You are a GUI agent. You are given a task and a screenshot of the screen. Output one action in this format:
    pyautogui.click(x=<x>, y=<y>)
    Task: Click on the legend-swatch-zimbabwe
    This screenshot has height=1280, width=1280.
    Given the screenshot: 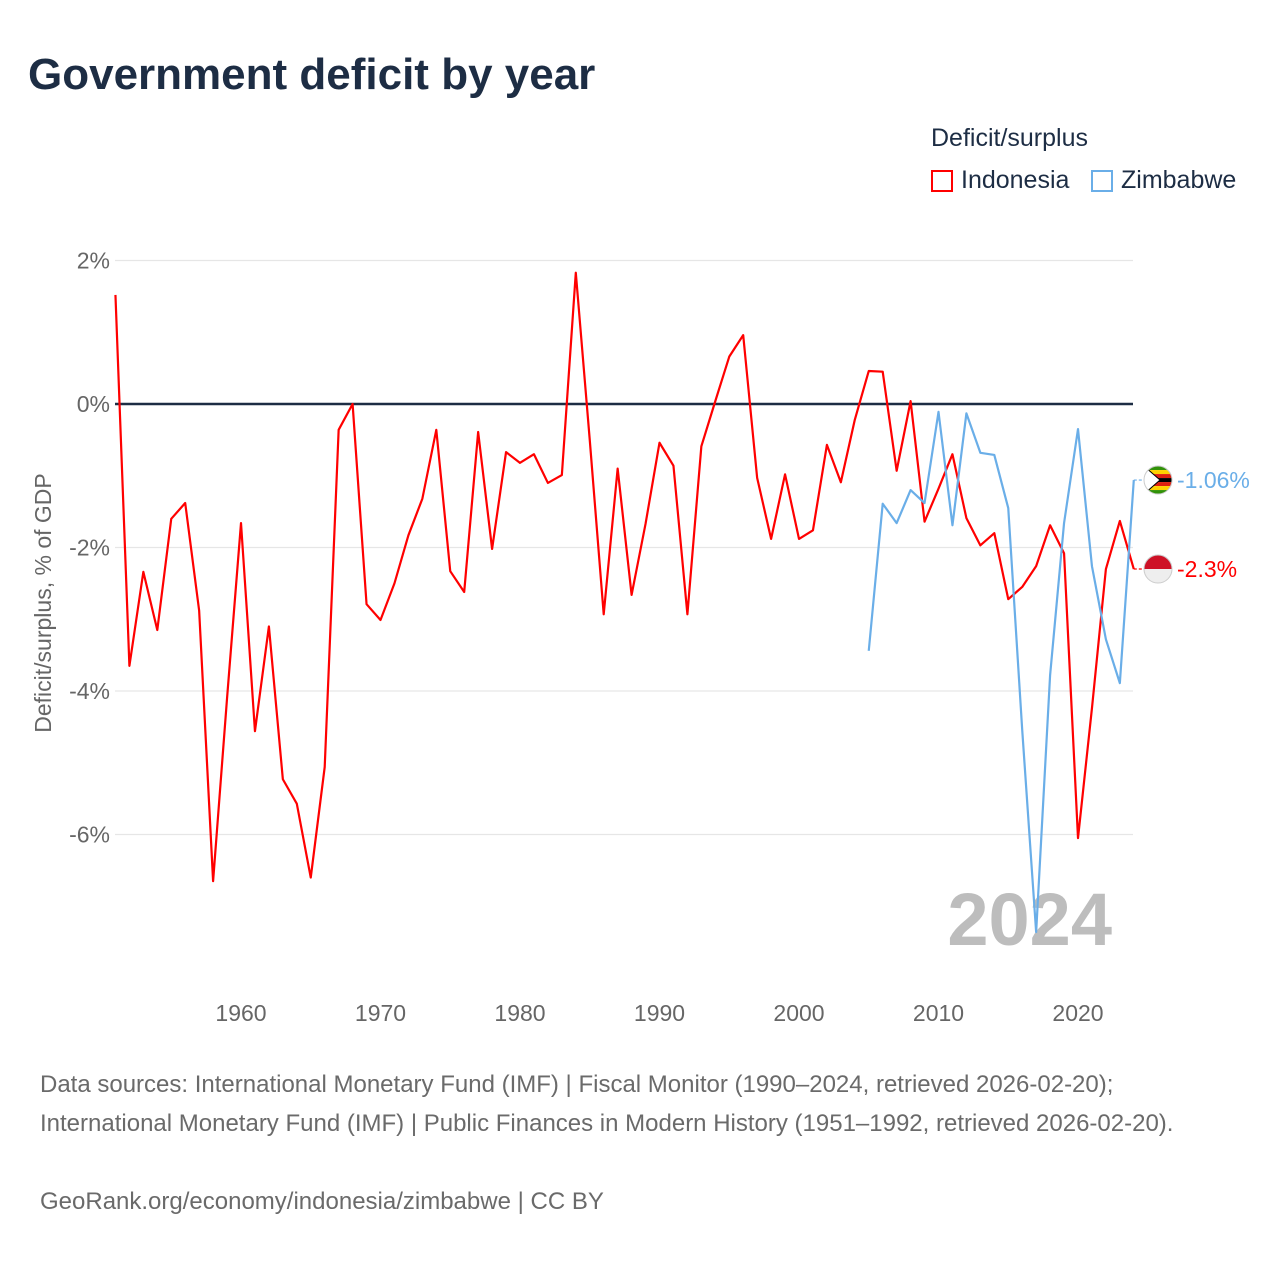 What is the action you would take?
    pyautogui.click(x=1102, y=180)
    